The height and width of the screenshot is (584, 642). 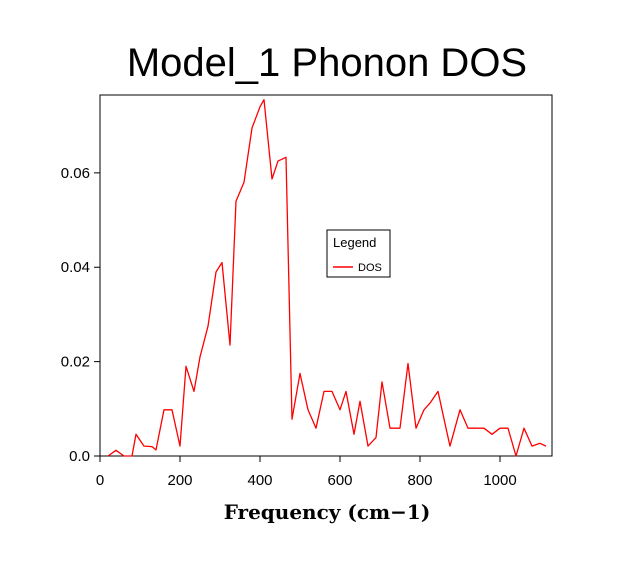 I want to click on x-tick-label: 600, so click(x=339, y=480).